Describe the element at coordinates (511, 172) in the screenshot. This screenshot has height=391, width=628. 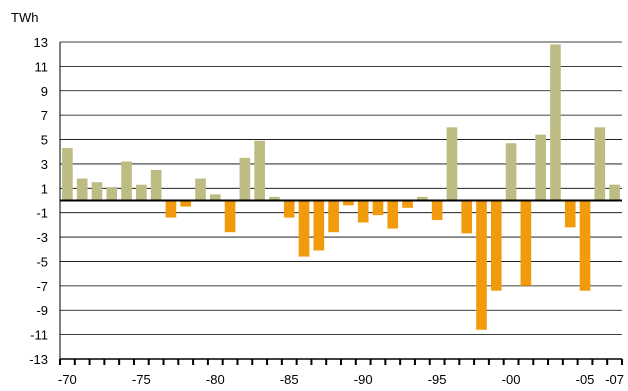
I see `bar-2000` at that location.